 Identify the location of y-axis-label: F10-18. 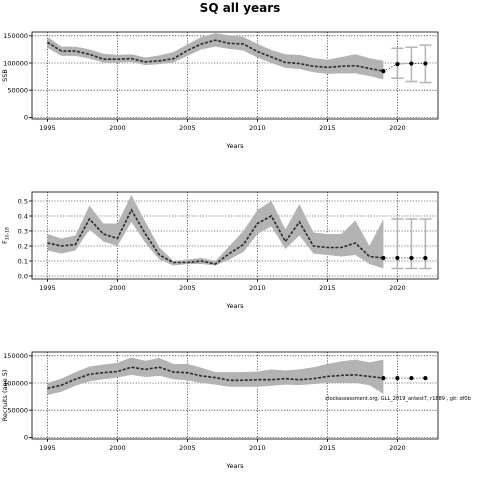
(6, 235).